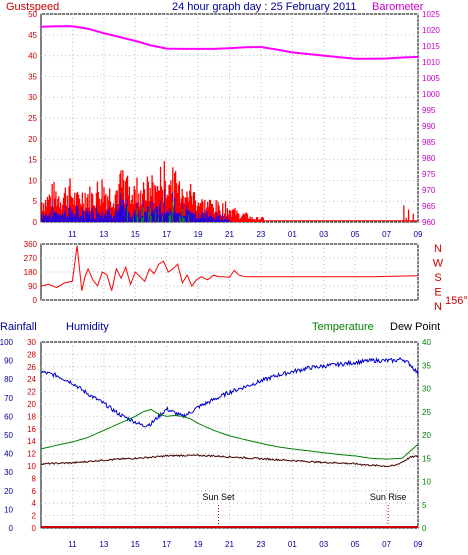 Image resolution: width=468 pixels, height=555 pixels. What do you see at coordinates (429, 222) in the screenshot?
I see `y-right-tick-p1: 960` at bounding box center [429, 222].